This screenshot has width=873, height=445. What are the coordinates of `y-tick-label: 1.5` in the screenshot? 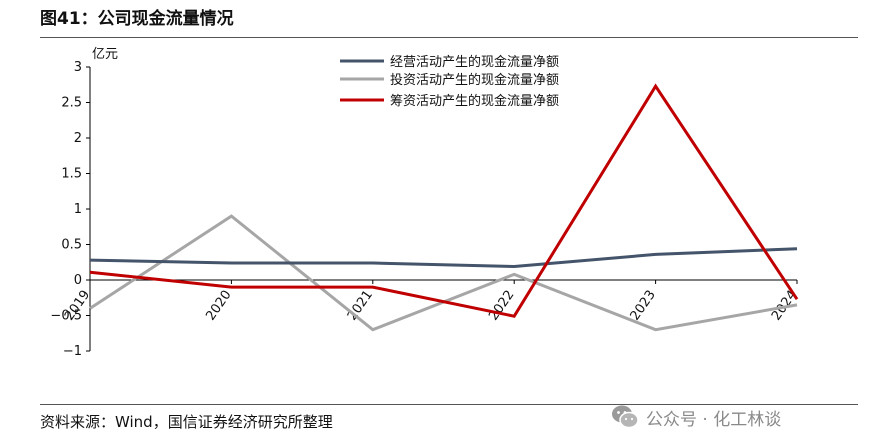 It's located at (71, 174).